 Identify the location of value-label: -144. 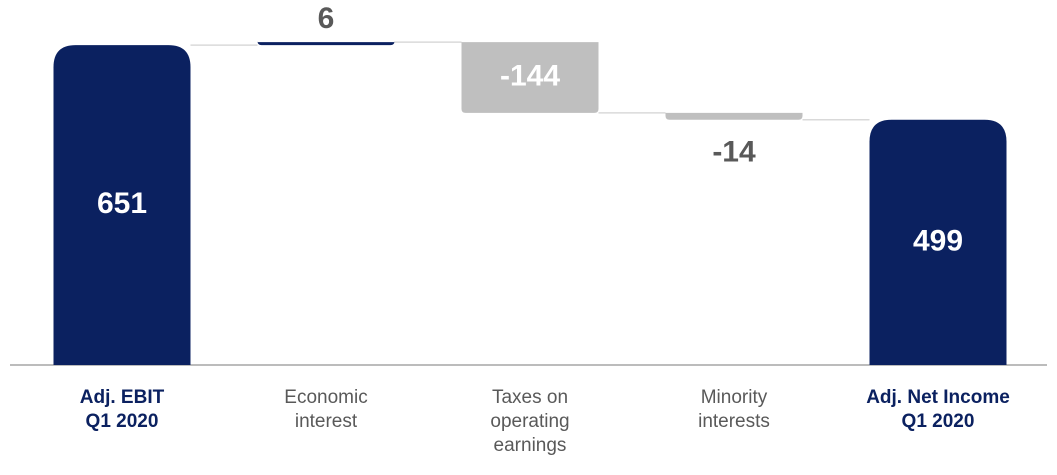
(530, 75).